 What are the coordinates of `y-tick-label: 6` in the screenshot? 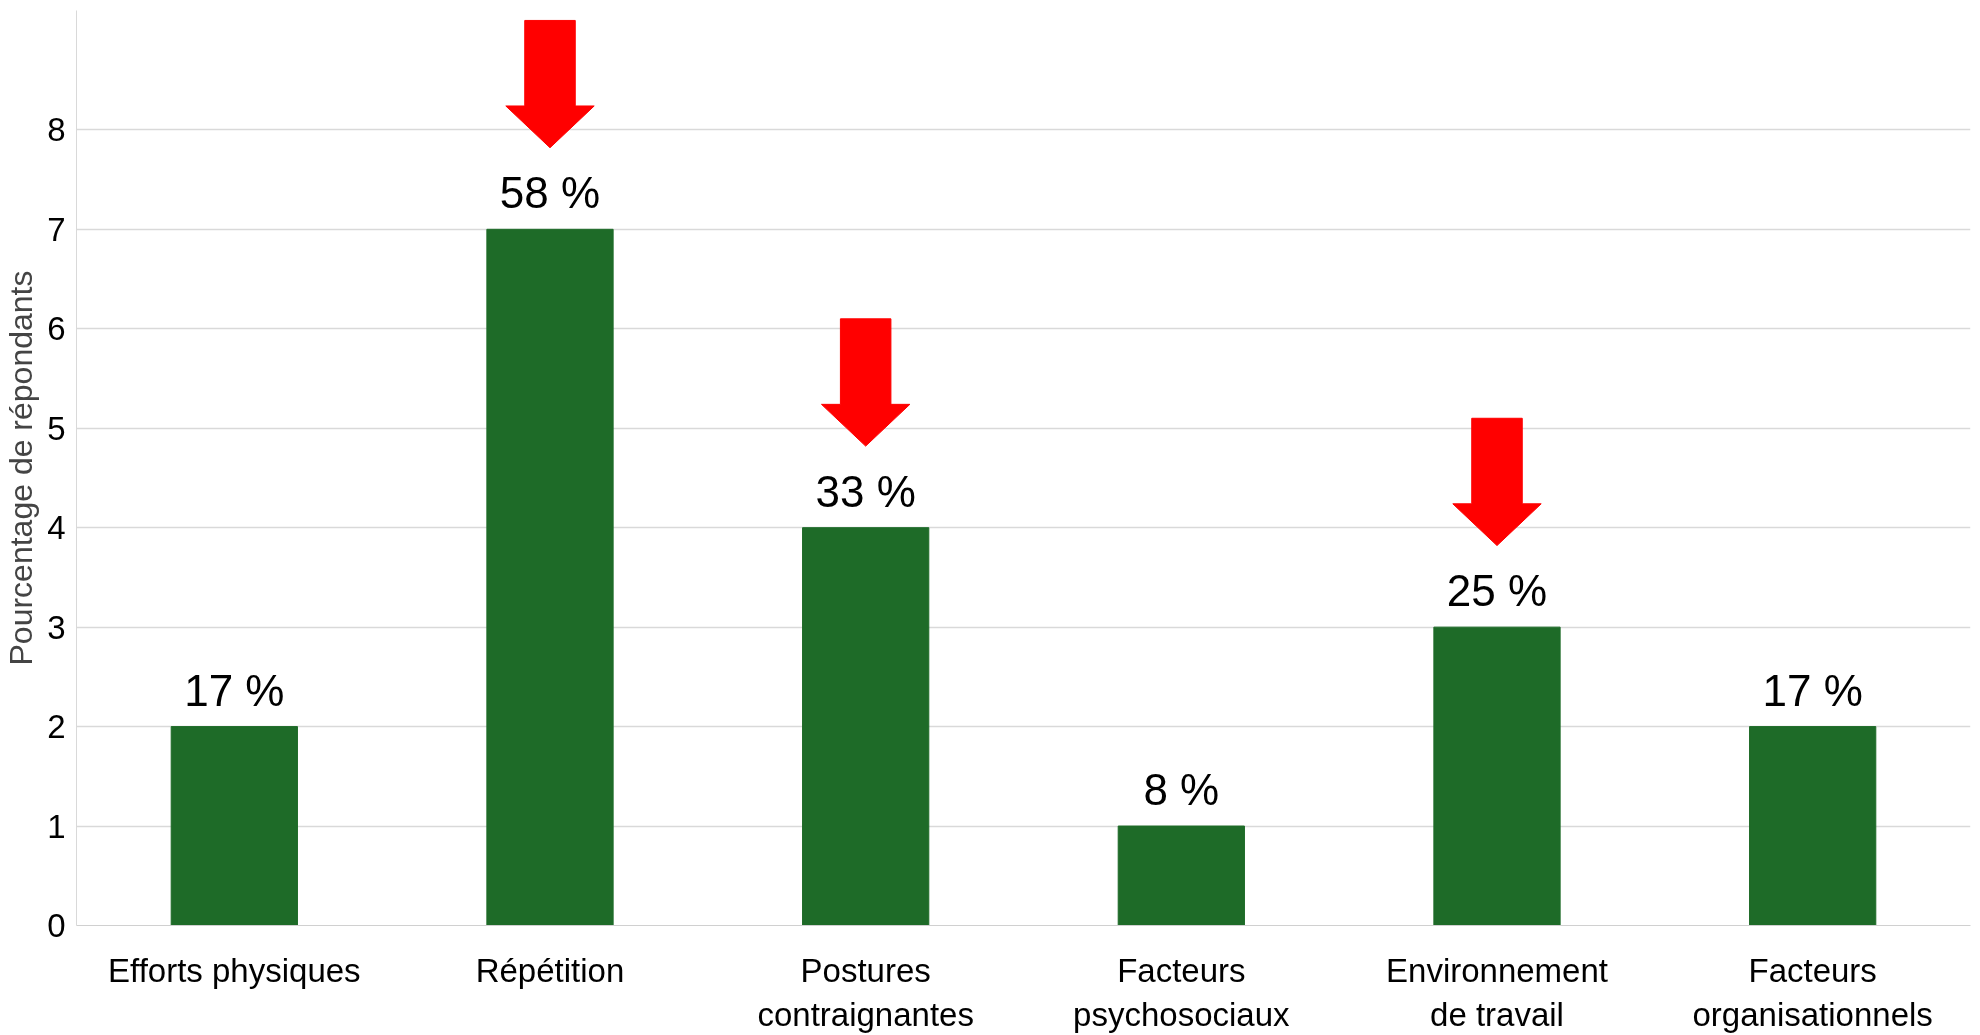 It's located at (56, 329).